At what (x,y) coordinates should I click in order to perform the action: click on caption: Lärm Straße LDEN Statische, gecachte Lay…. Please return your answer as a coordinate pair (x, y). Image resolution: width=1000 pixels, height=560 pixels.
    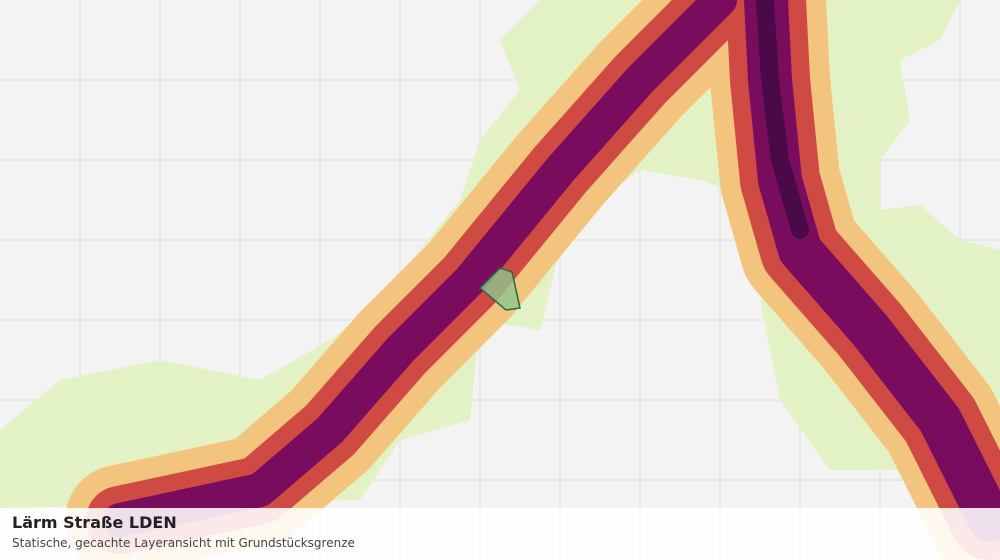
    Looking at the image, I should click on (500, 534).